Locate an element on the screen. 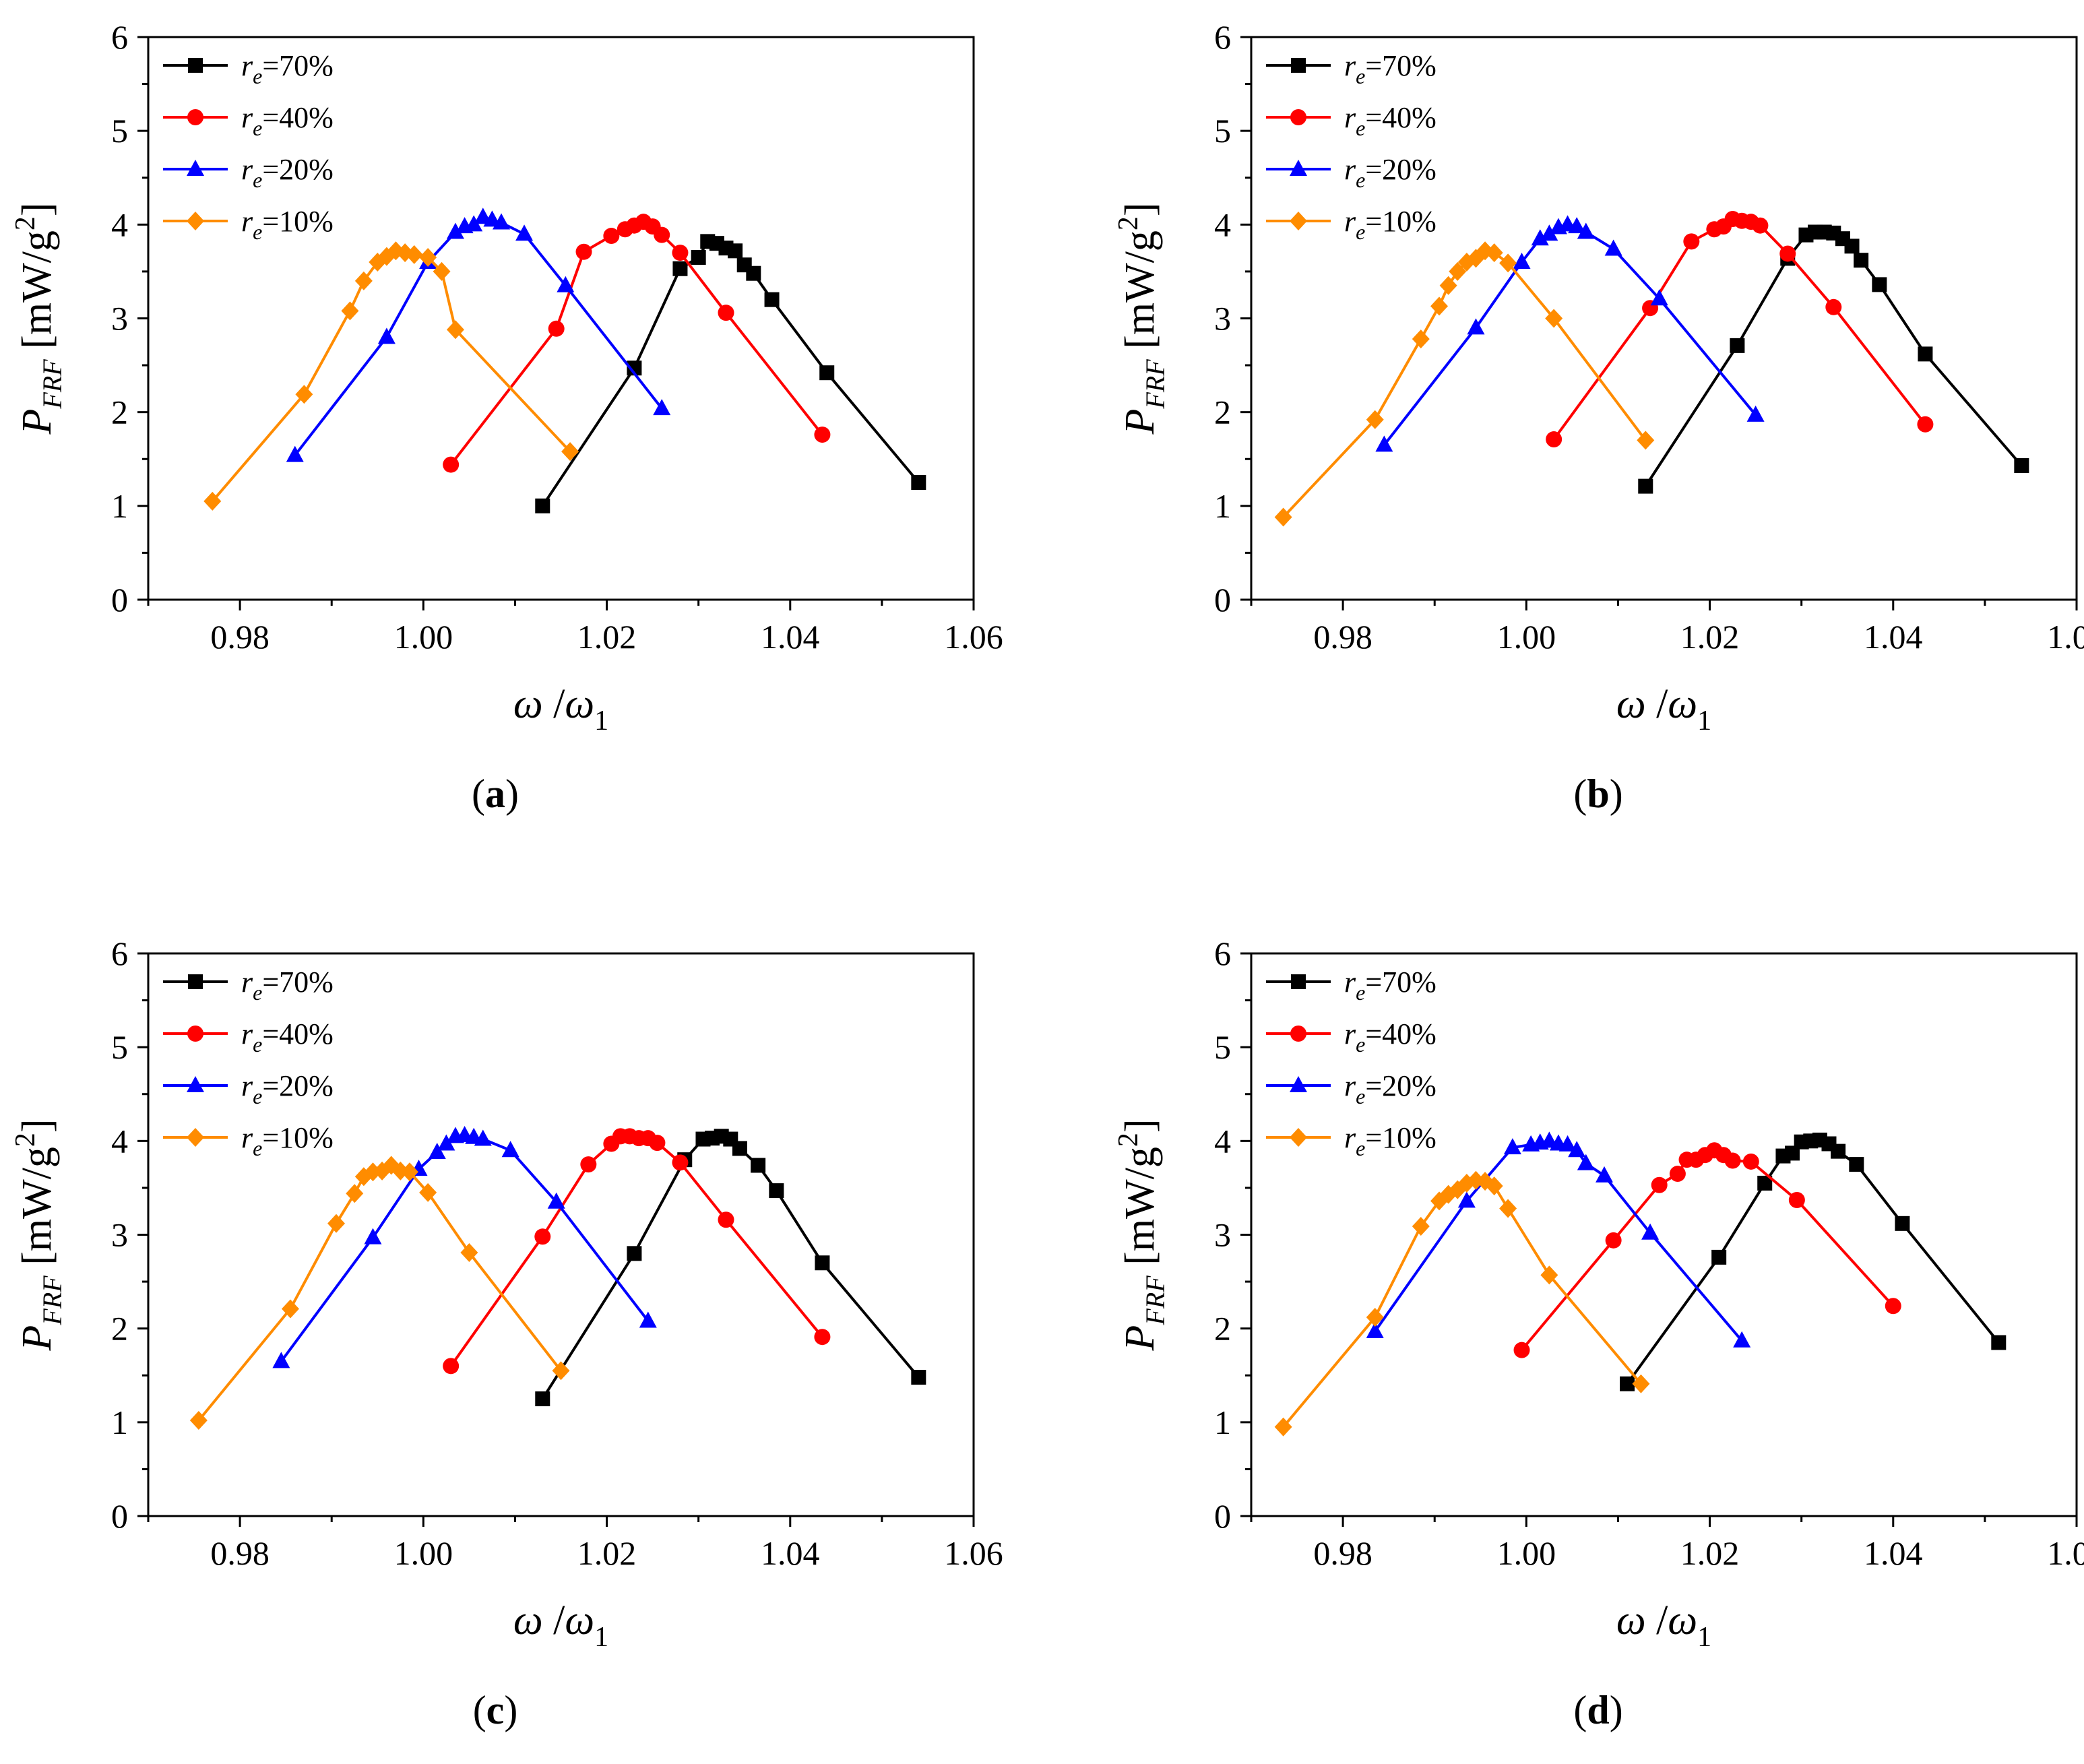 The image size is (2084, 1764). series-re10 is located at coordinates (391, 376).